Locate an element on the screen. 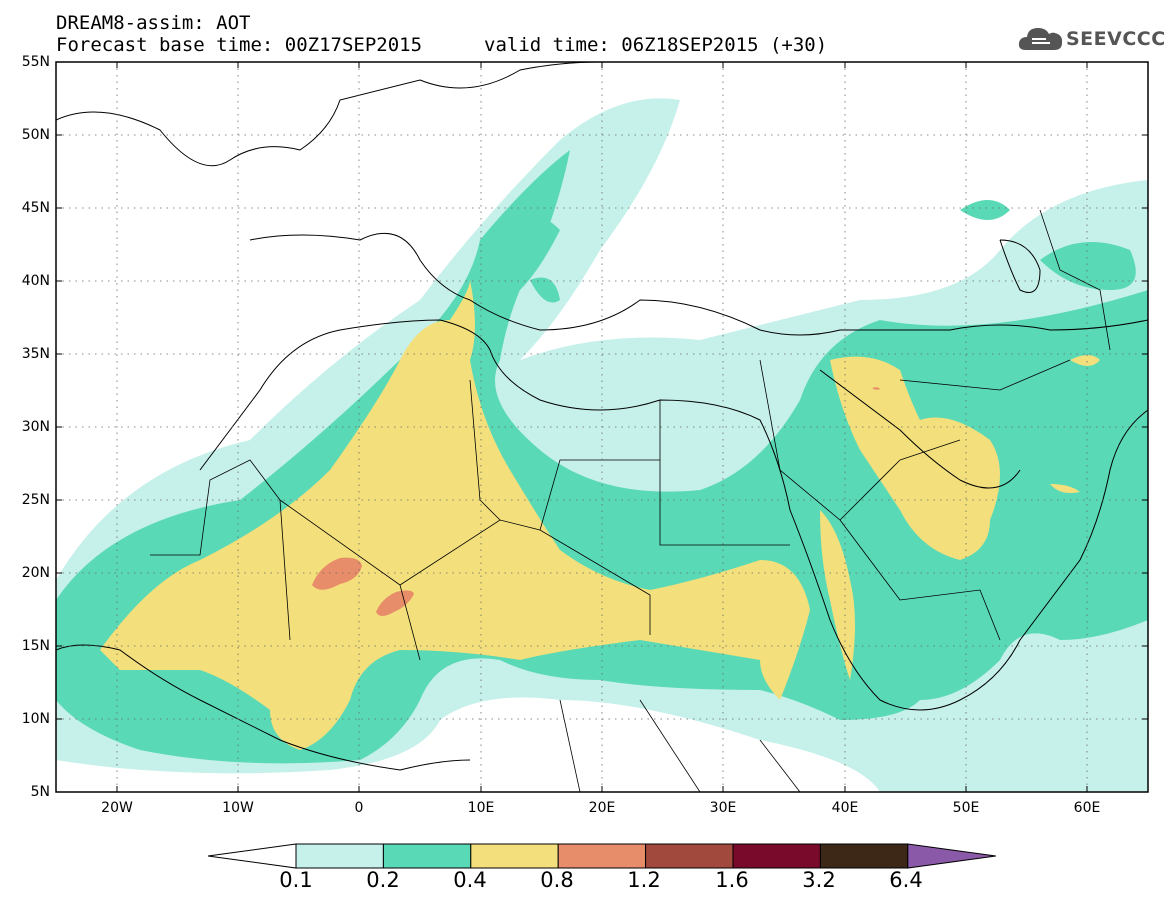  seevccc-logo: SEEVCCC is located at coordinates (1091, 39).